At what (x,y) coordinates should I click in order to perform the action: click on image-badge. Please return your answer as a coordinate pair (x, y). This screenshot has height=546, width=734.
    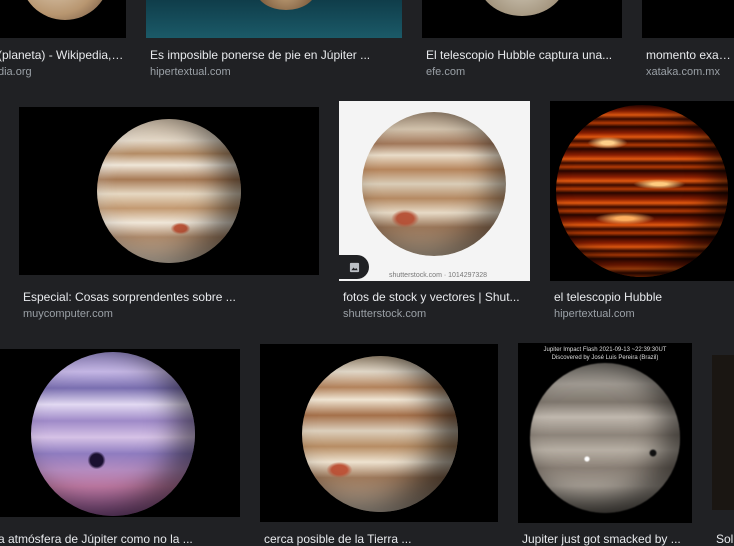
    Looking at the image, I should click on (354, 267).